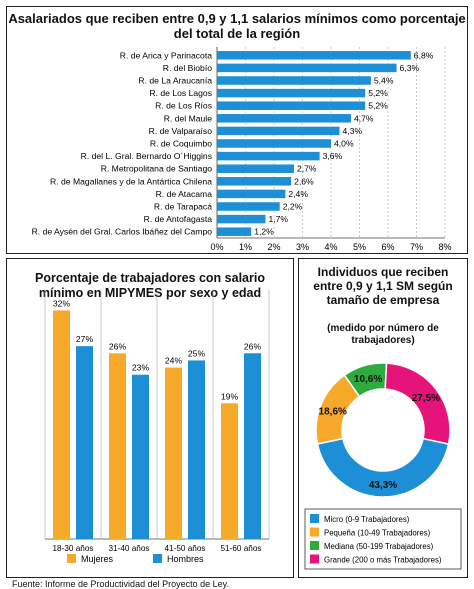  Describe the element at coordinates (264, 232) in the screenshot. I see `region-value-label: 1,2%` at that location.